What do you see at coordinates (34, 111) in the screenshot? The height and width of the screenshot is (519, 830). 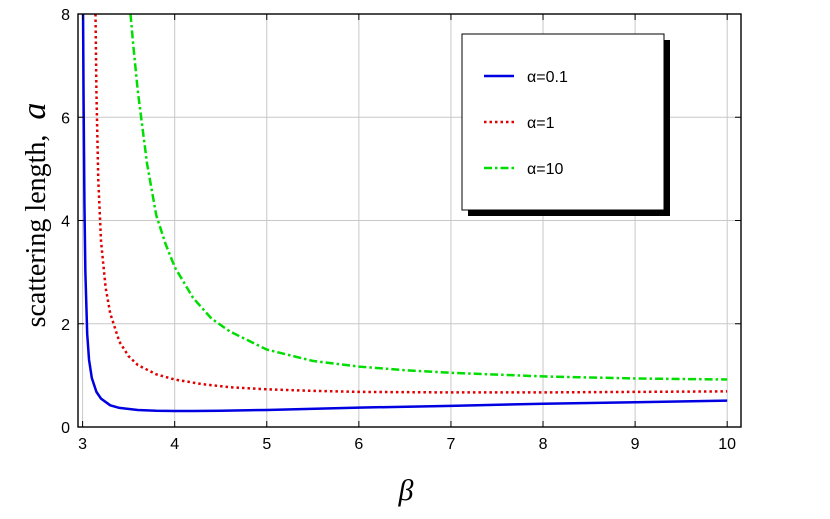 I see `y-axis-title-symbol: a` at bounding box center [34, 111].